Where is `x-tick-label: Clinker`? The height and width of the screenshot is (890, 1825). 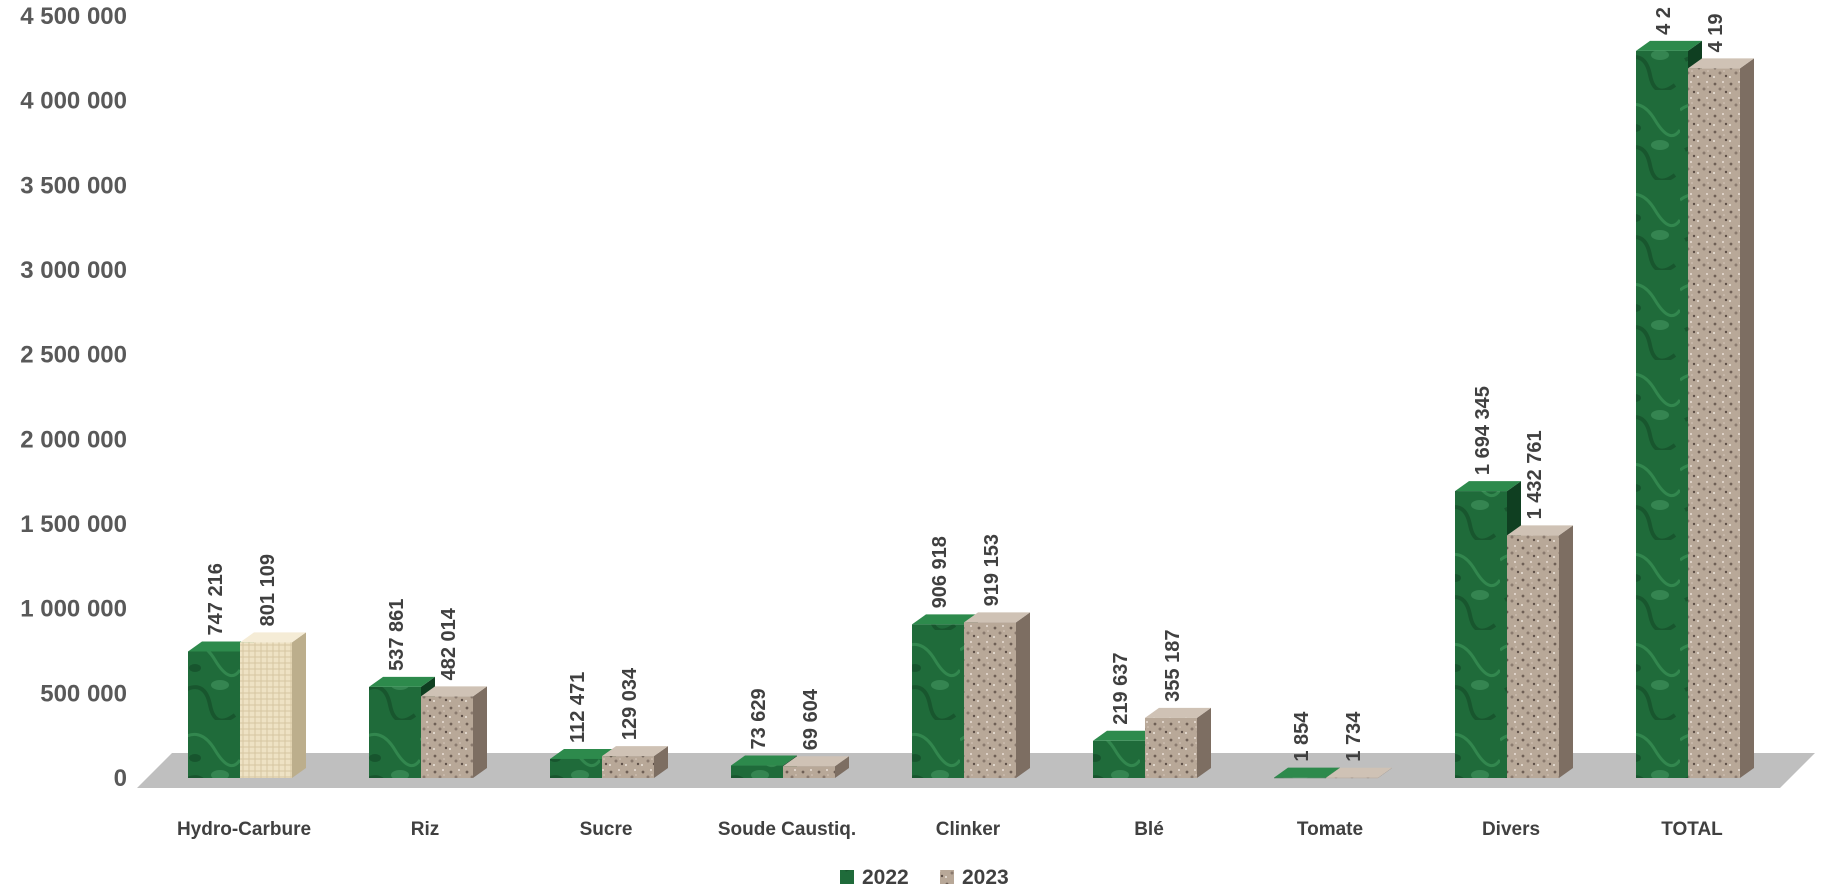 x-tick-label: Clinker is located at coordinates (968, 829).